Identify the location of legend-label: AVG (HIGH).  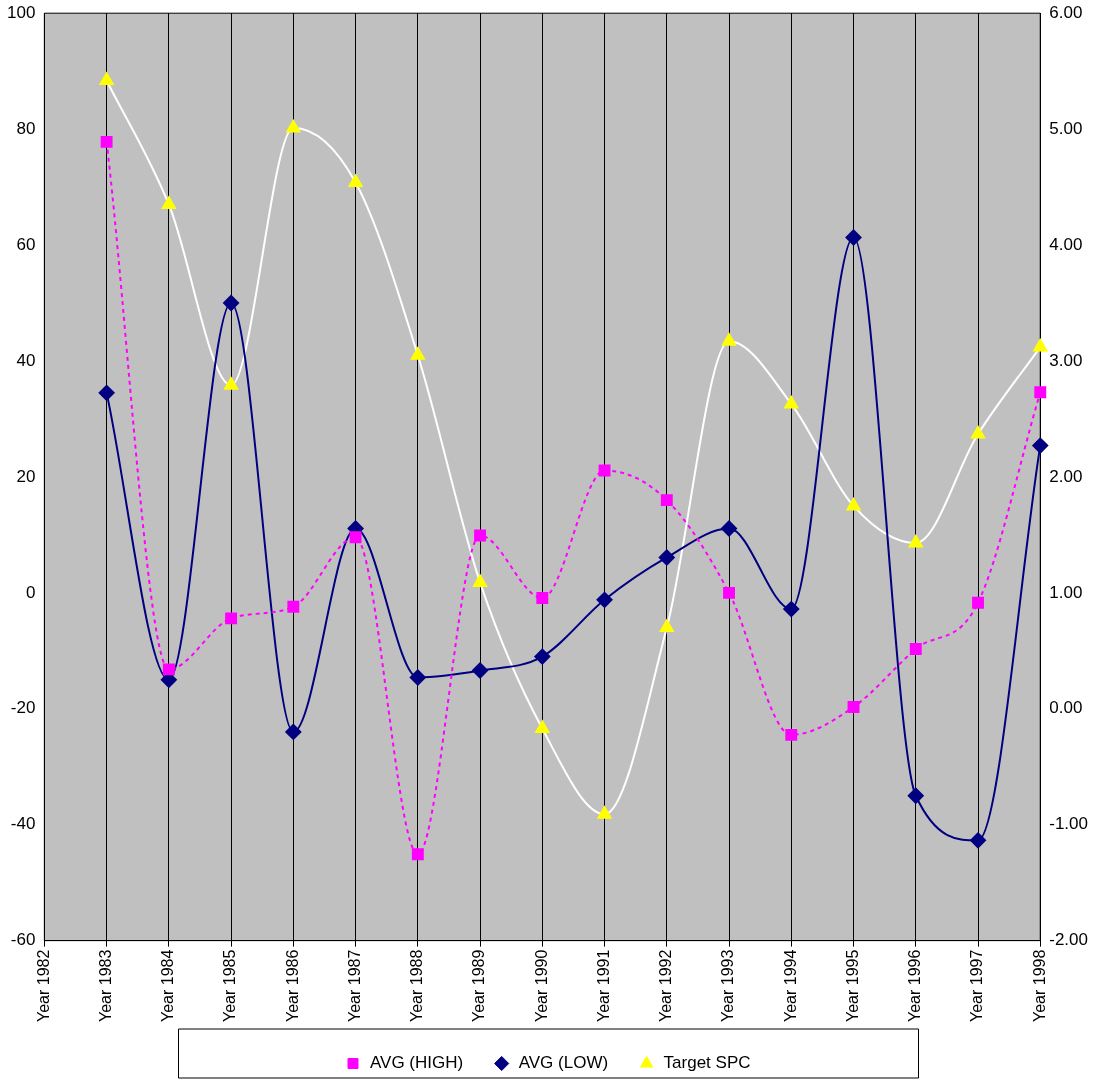
(416, 1063).